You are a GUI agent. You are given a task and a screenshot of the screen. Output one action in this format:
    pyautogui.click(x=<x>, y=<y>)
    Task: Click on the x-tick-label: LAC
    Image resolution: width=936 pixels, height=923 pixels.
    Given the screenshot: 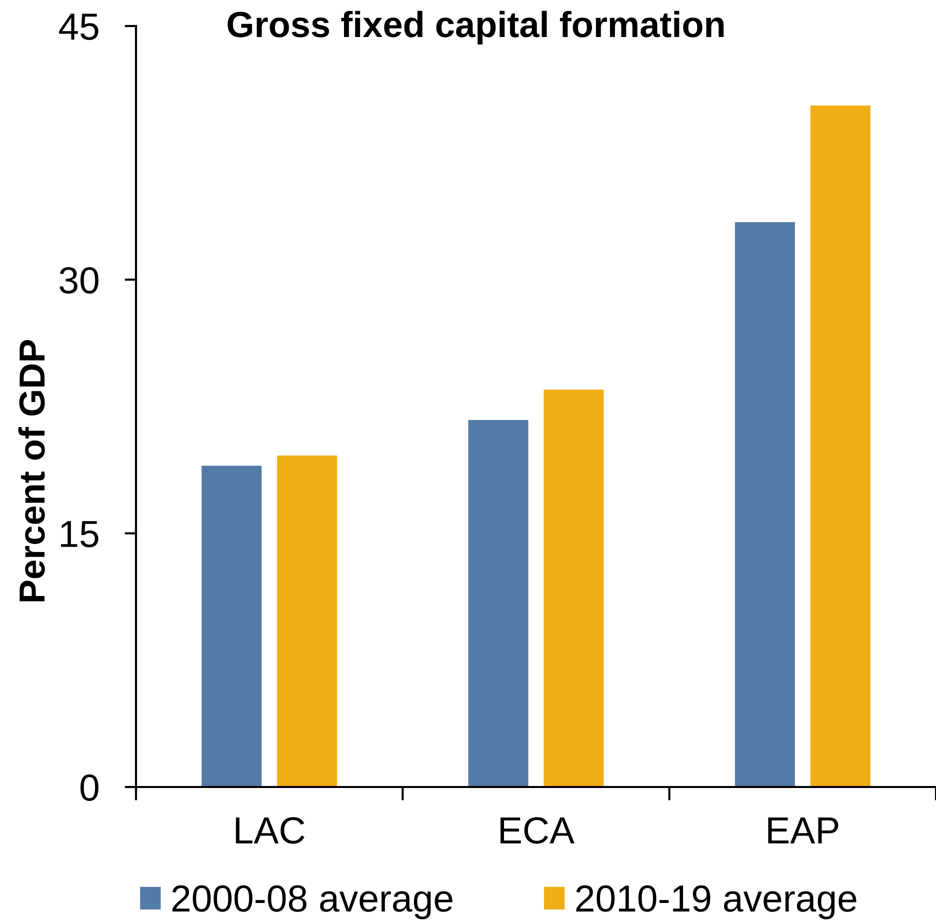 What is the action you would take?
    pyautogui.click(x=270, y=830)
    